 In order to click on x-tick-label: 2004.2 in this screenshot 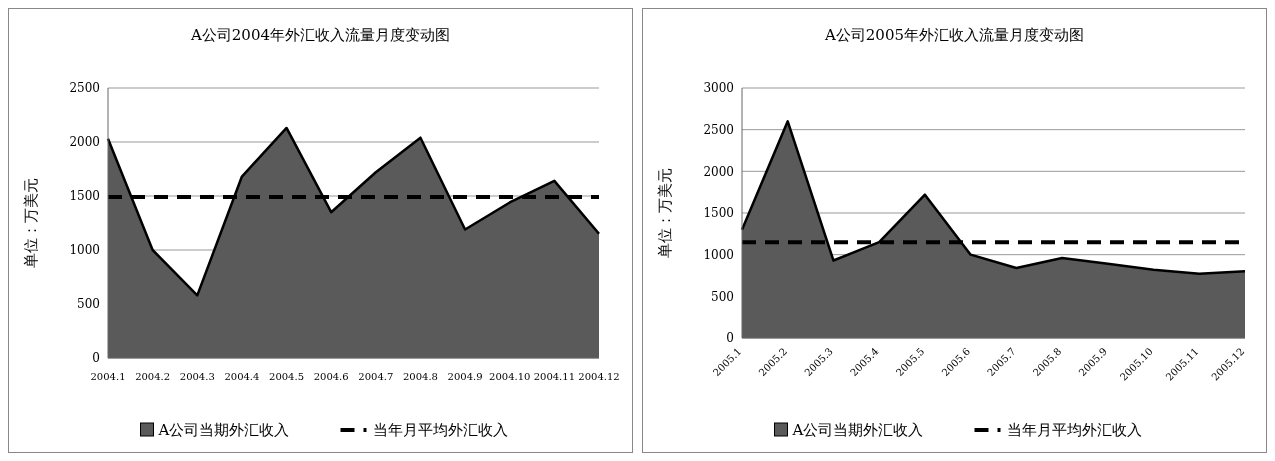, I will do `click(153, 376)`.